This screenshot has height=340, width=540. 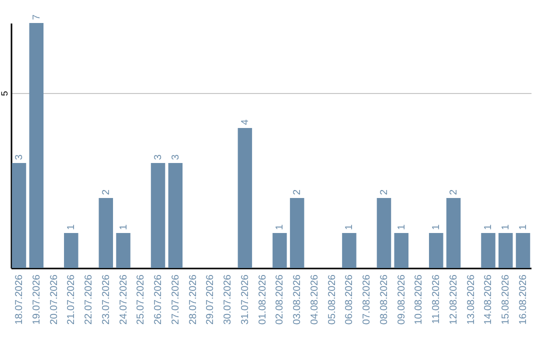 What do you see at coordinates (402, 299) in the screenshot?
I see `x-tick-label: 09.08.2026` at bounding box center [402, 299].